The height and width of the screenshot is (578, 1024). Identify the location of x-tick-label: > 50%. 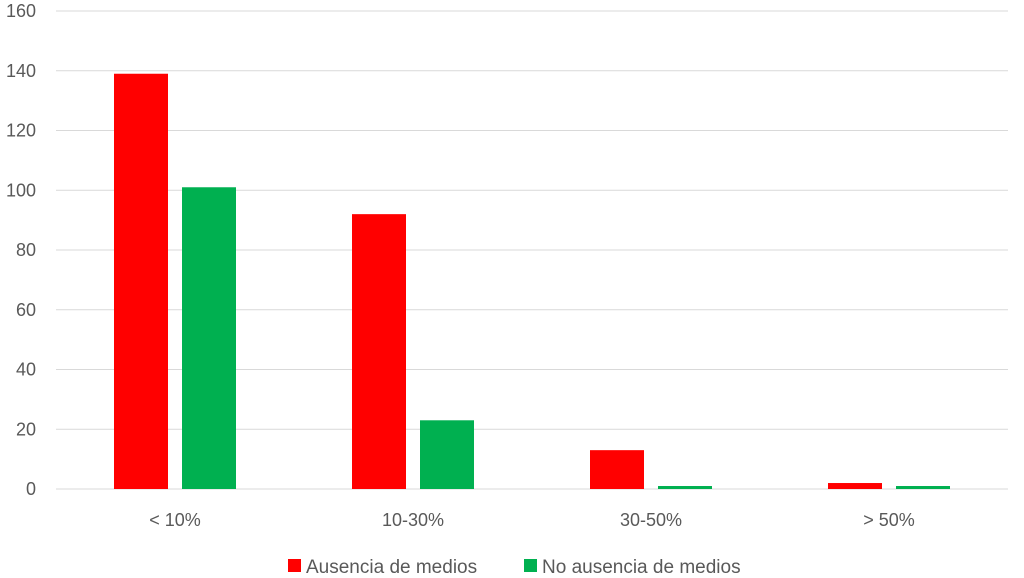
(889, 520).